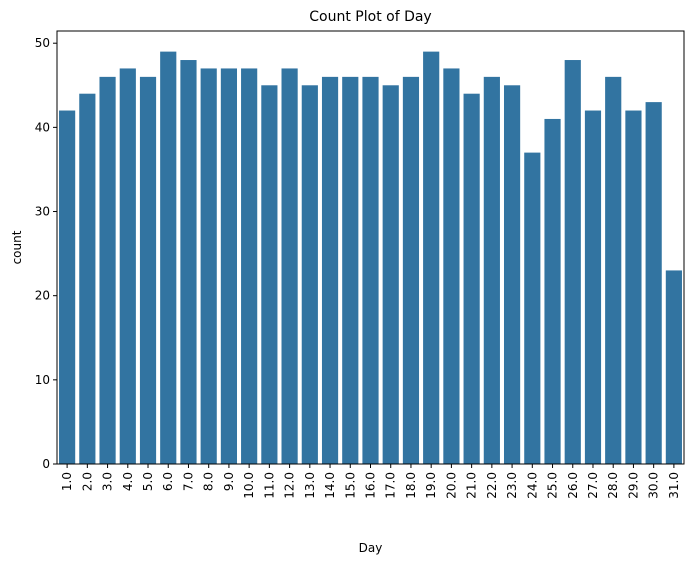  Describe the element at coordinates (208, 266) in the screenshot. I see `bar-day-8.0` at that location.